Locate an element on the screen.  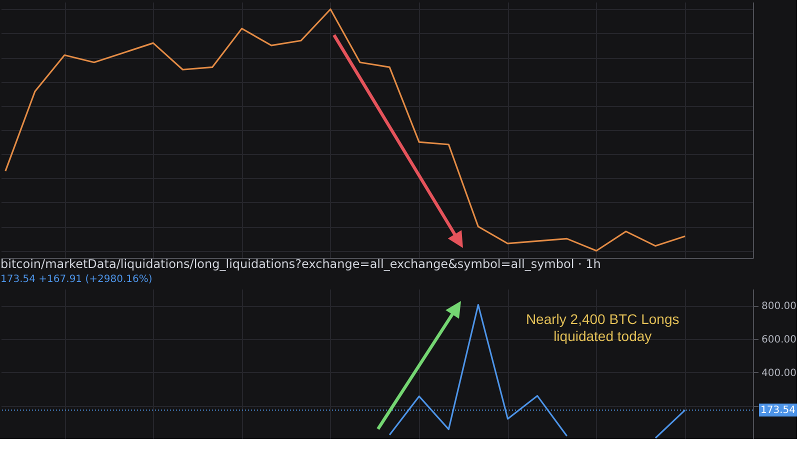
y-tick-label: 800.00 is located at coordinates (779, 306).